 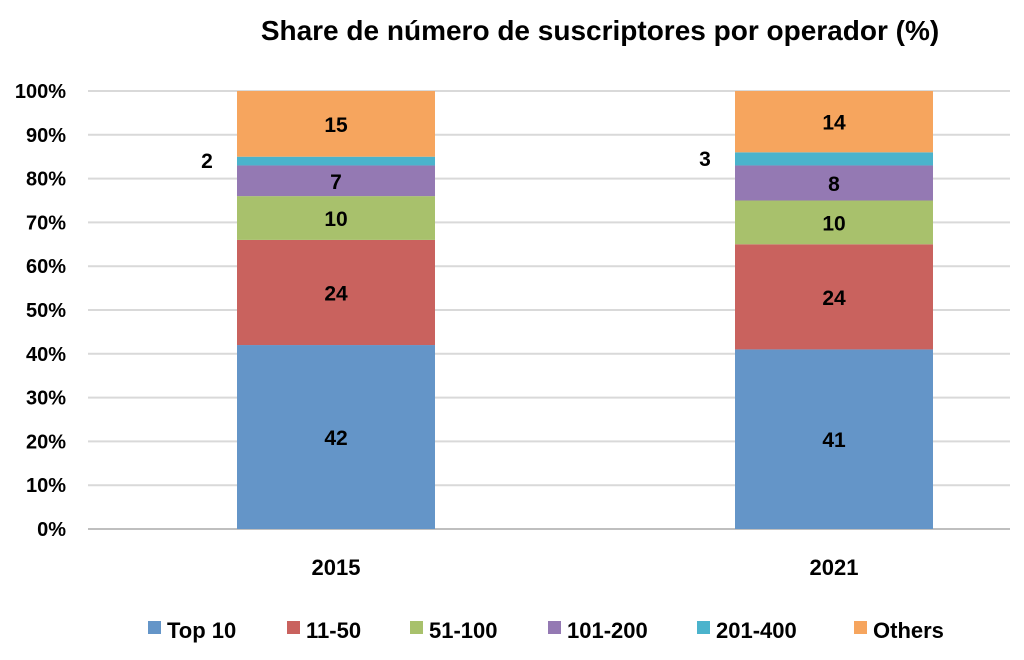 I want to click on y-tick-label: 80%, so click(x=46, y=180).